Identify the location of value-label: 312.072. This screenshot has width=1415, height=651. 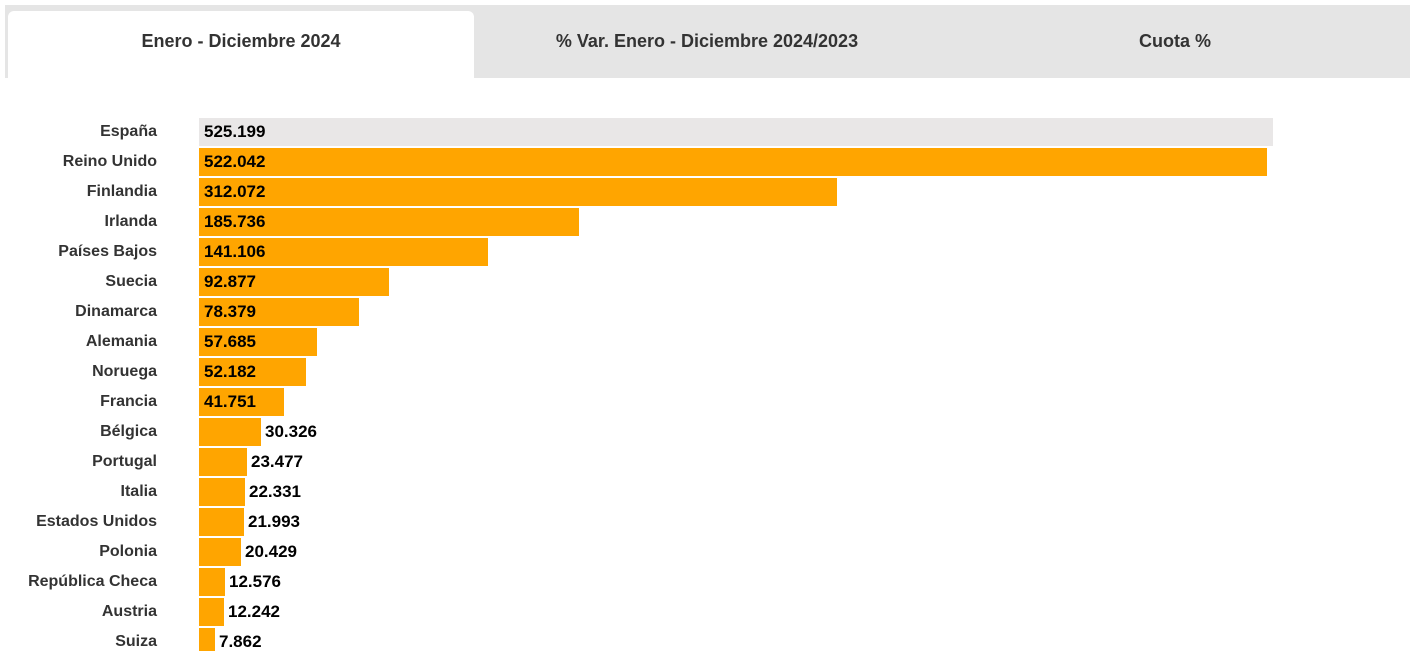
(235, 191).